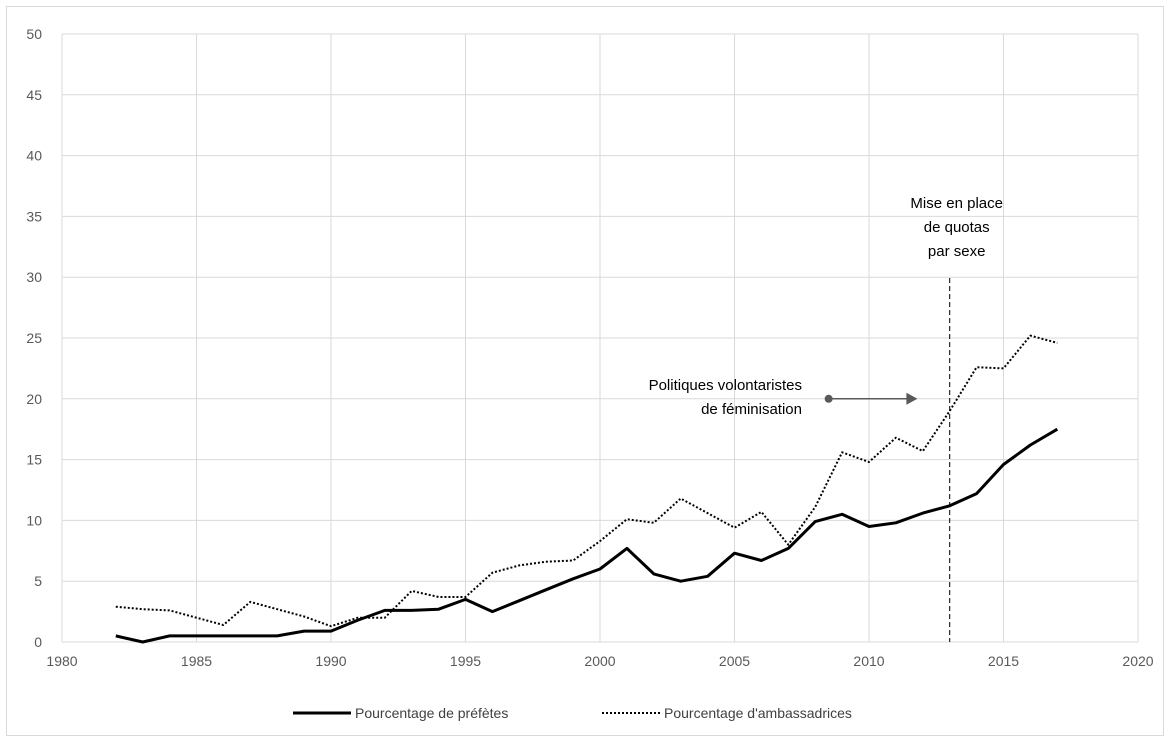 The image size is (1171, 742). What do you see at coordinates (1137, 661) in the screenshot?
I see `x-tick-label: 2020` at bounding box center [1137, 661].